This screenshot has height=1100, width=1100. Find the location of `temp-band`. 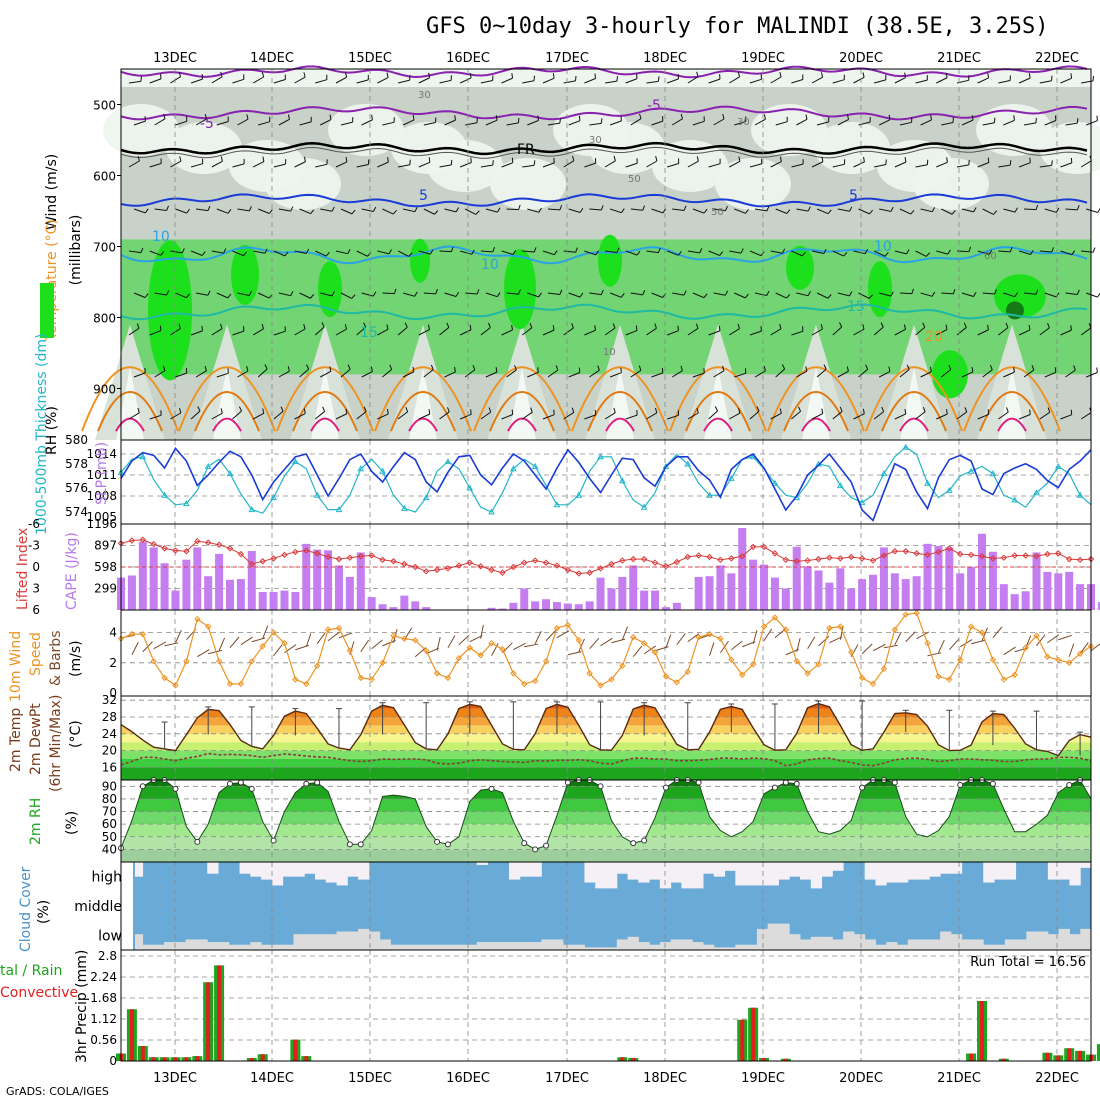

temp-band is located at coordinates (606, 721).